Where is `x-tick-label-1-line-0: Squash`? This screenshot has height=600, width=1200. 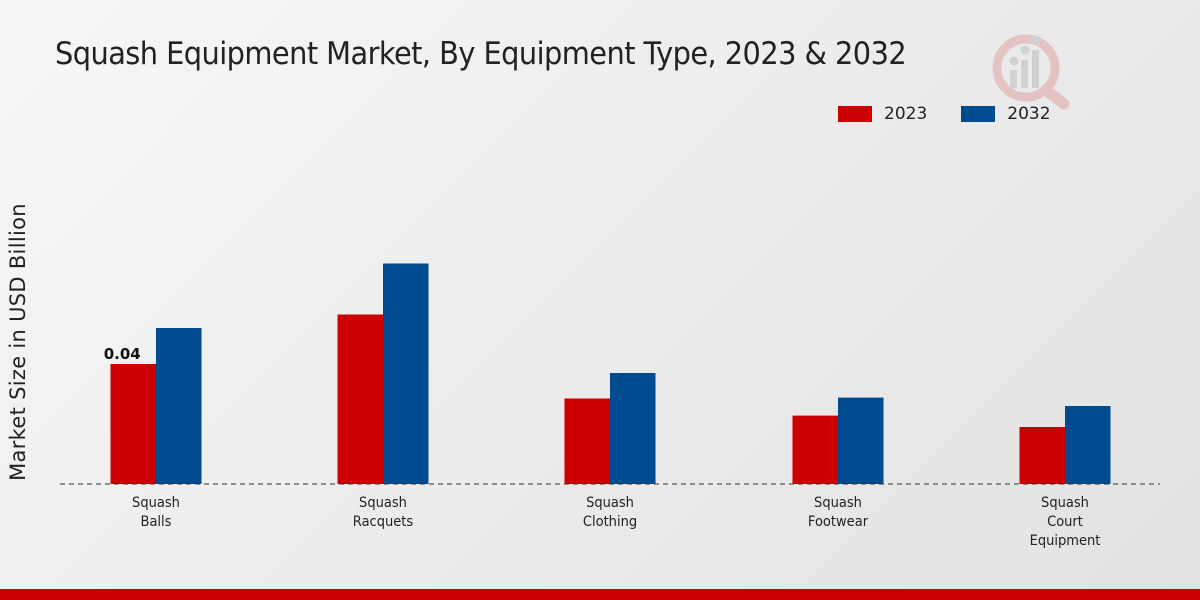
x-tick-label-1-line-0: Squash is located at coordinates (383, 502).